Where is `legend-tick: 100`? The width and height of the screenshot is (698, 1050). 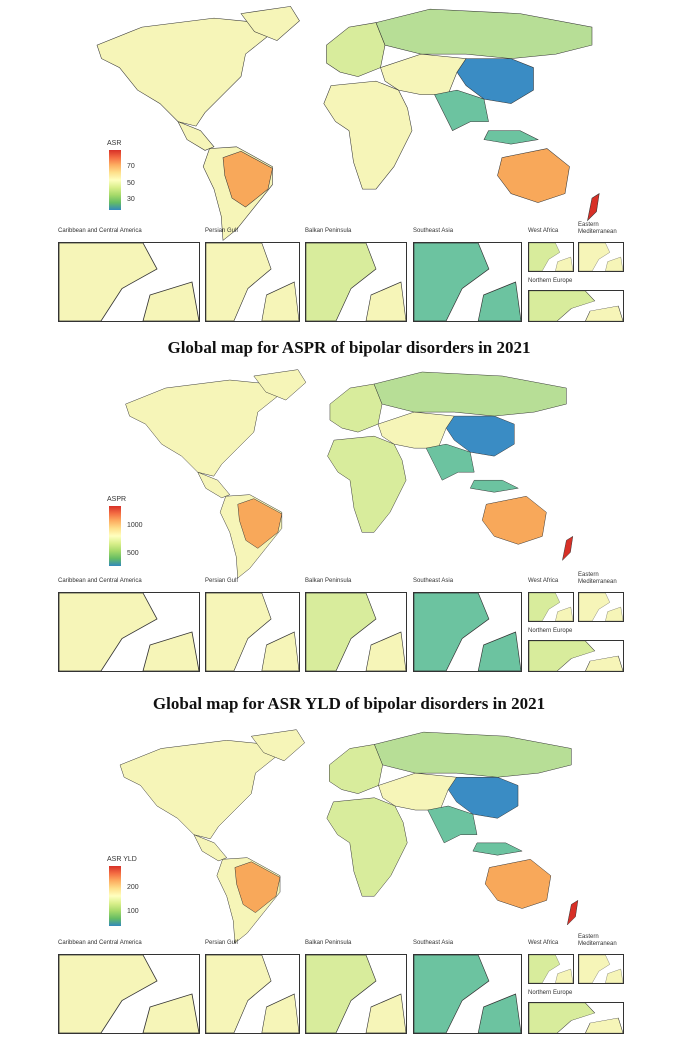
legend-tick: 100 is located at coordinates (133, 911).